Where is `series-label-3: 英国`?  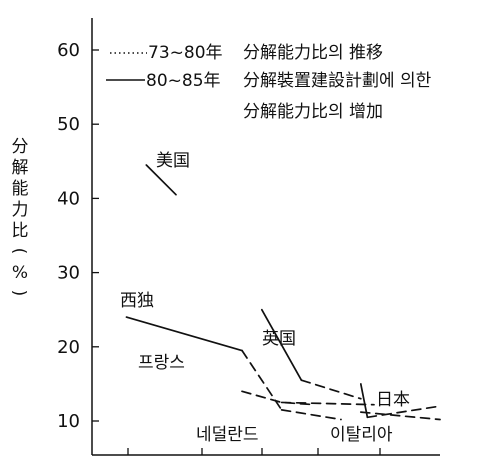
series-label-3: 英国 is located at coordinates (279, 339).